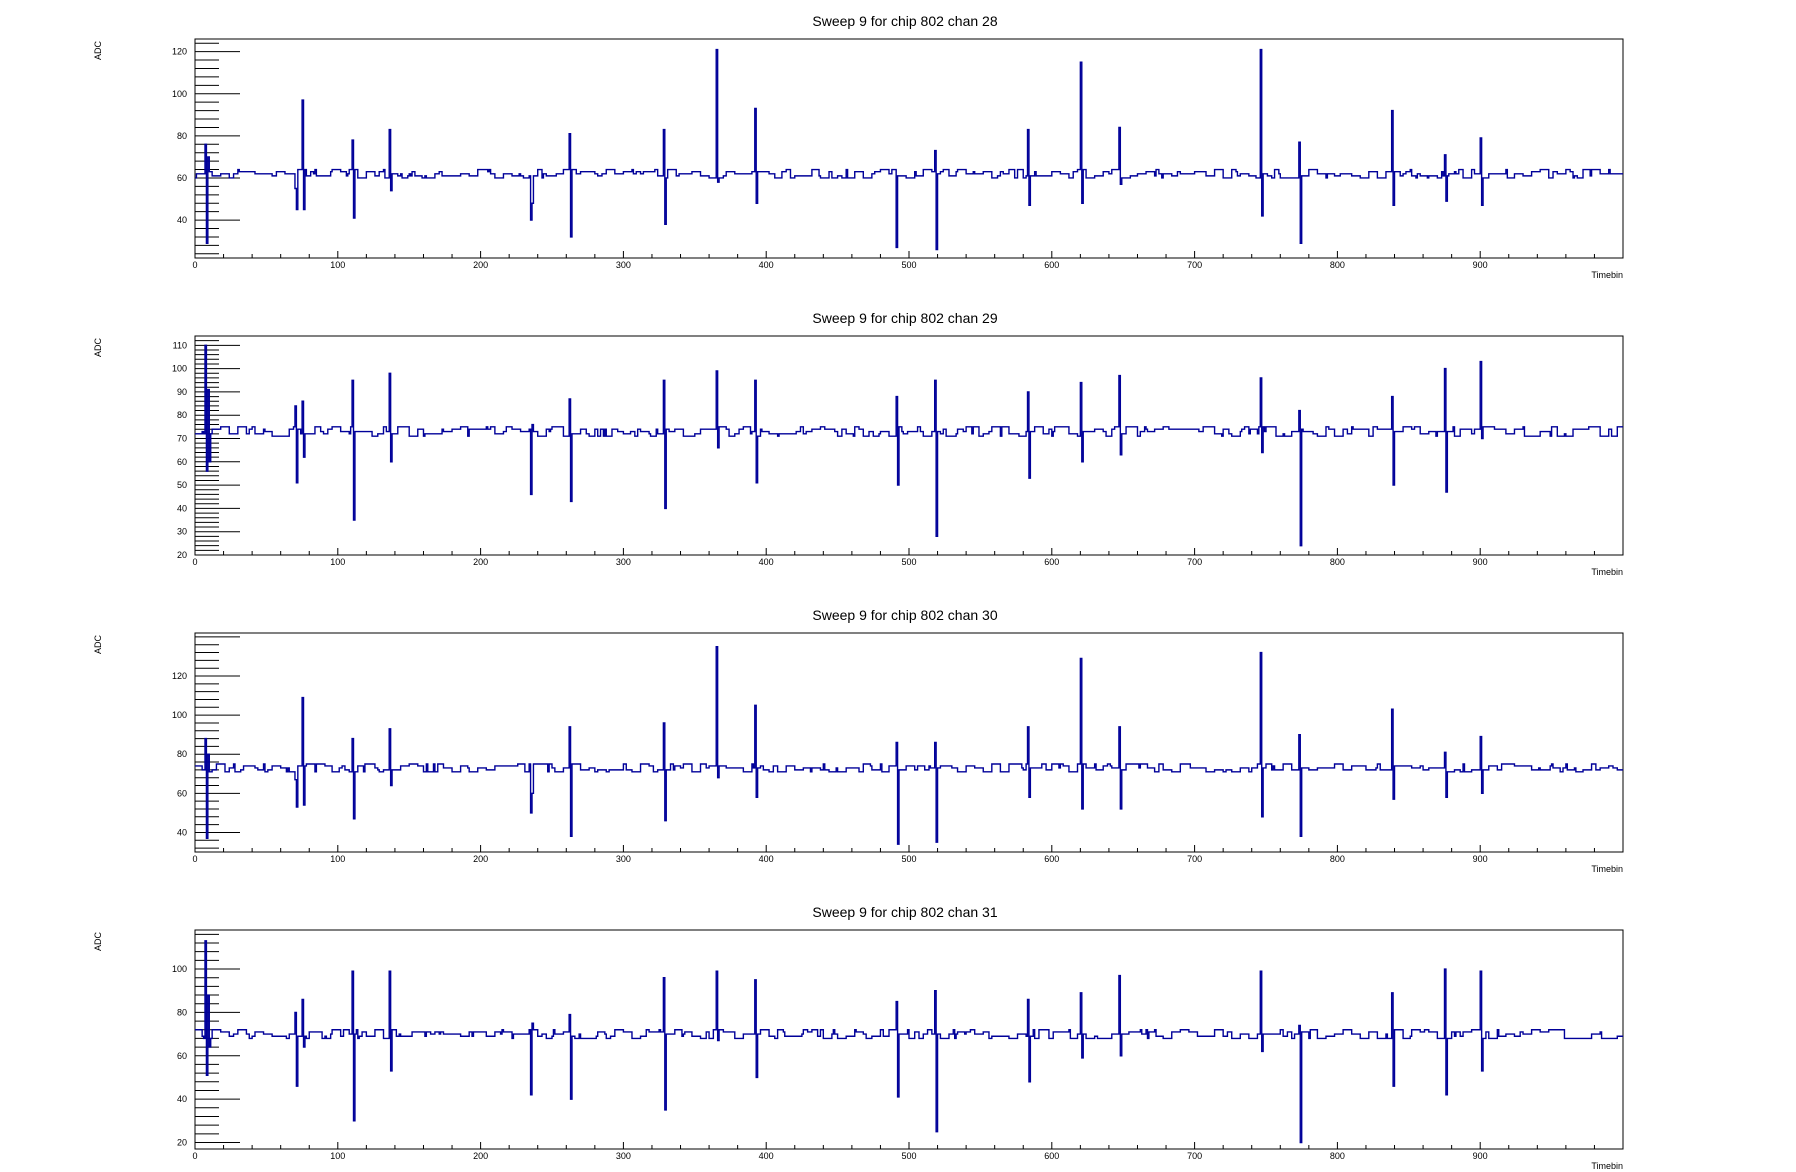 The image size is (1796, 1172). Describe the element at coordinates (904, 912) in the screenshot. I see `chart-title: Sweep 9 for chip 802 chan 31` at that location.